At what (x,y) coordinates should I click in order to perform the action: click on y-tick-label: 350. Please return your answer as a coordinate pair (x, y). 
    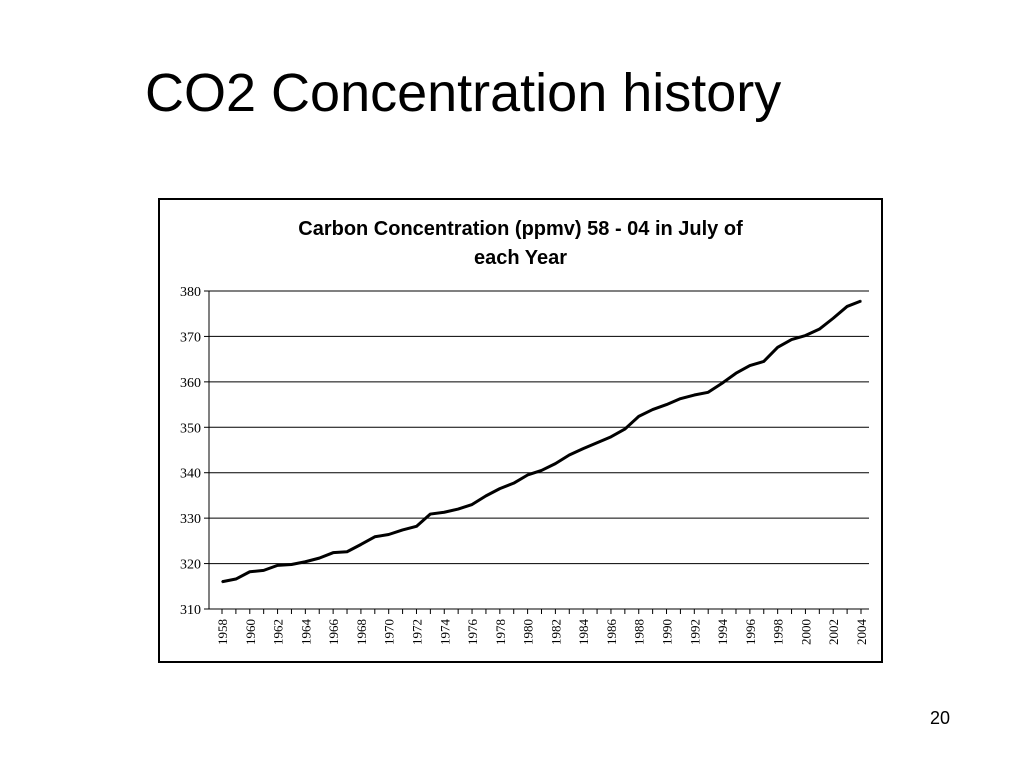
    Looking at the image, I should click on (190, 428).